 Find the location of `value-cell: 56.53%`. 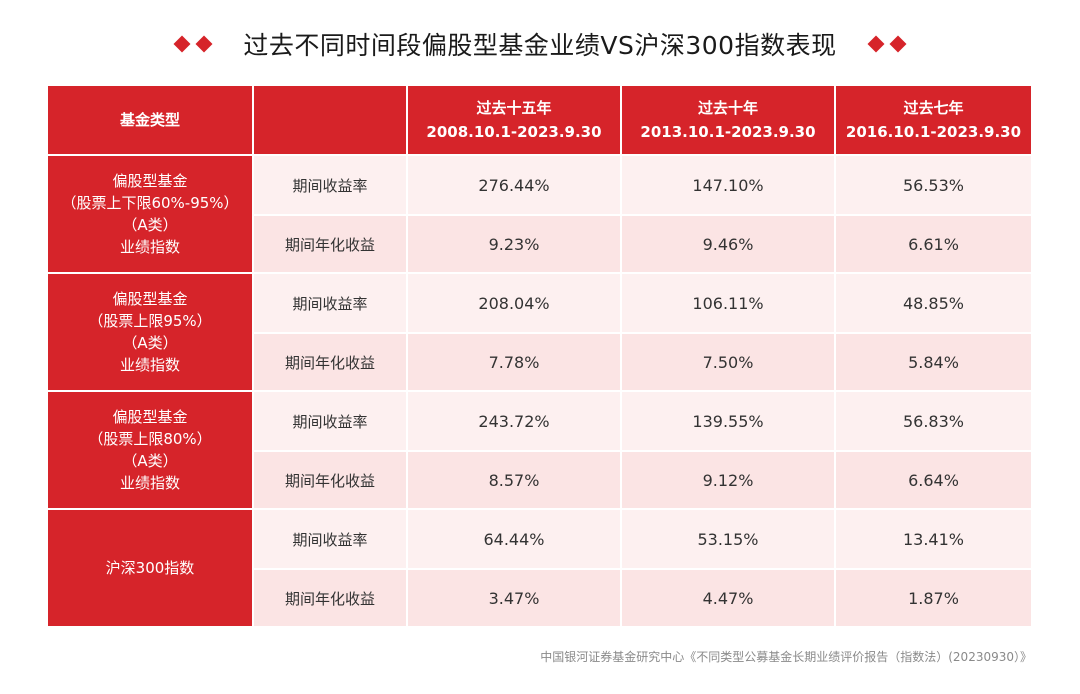

value-cell: 56.53% is located at coordinates (933, 185).